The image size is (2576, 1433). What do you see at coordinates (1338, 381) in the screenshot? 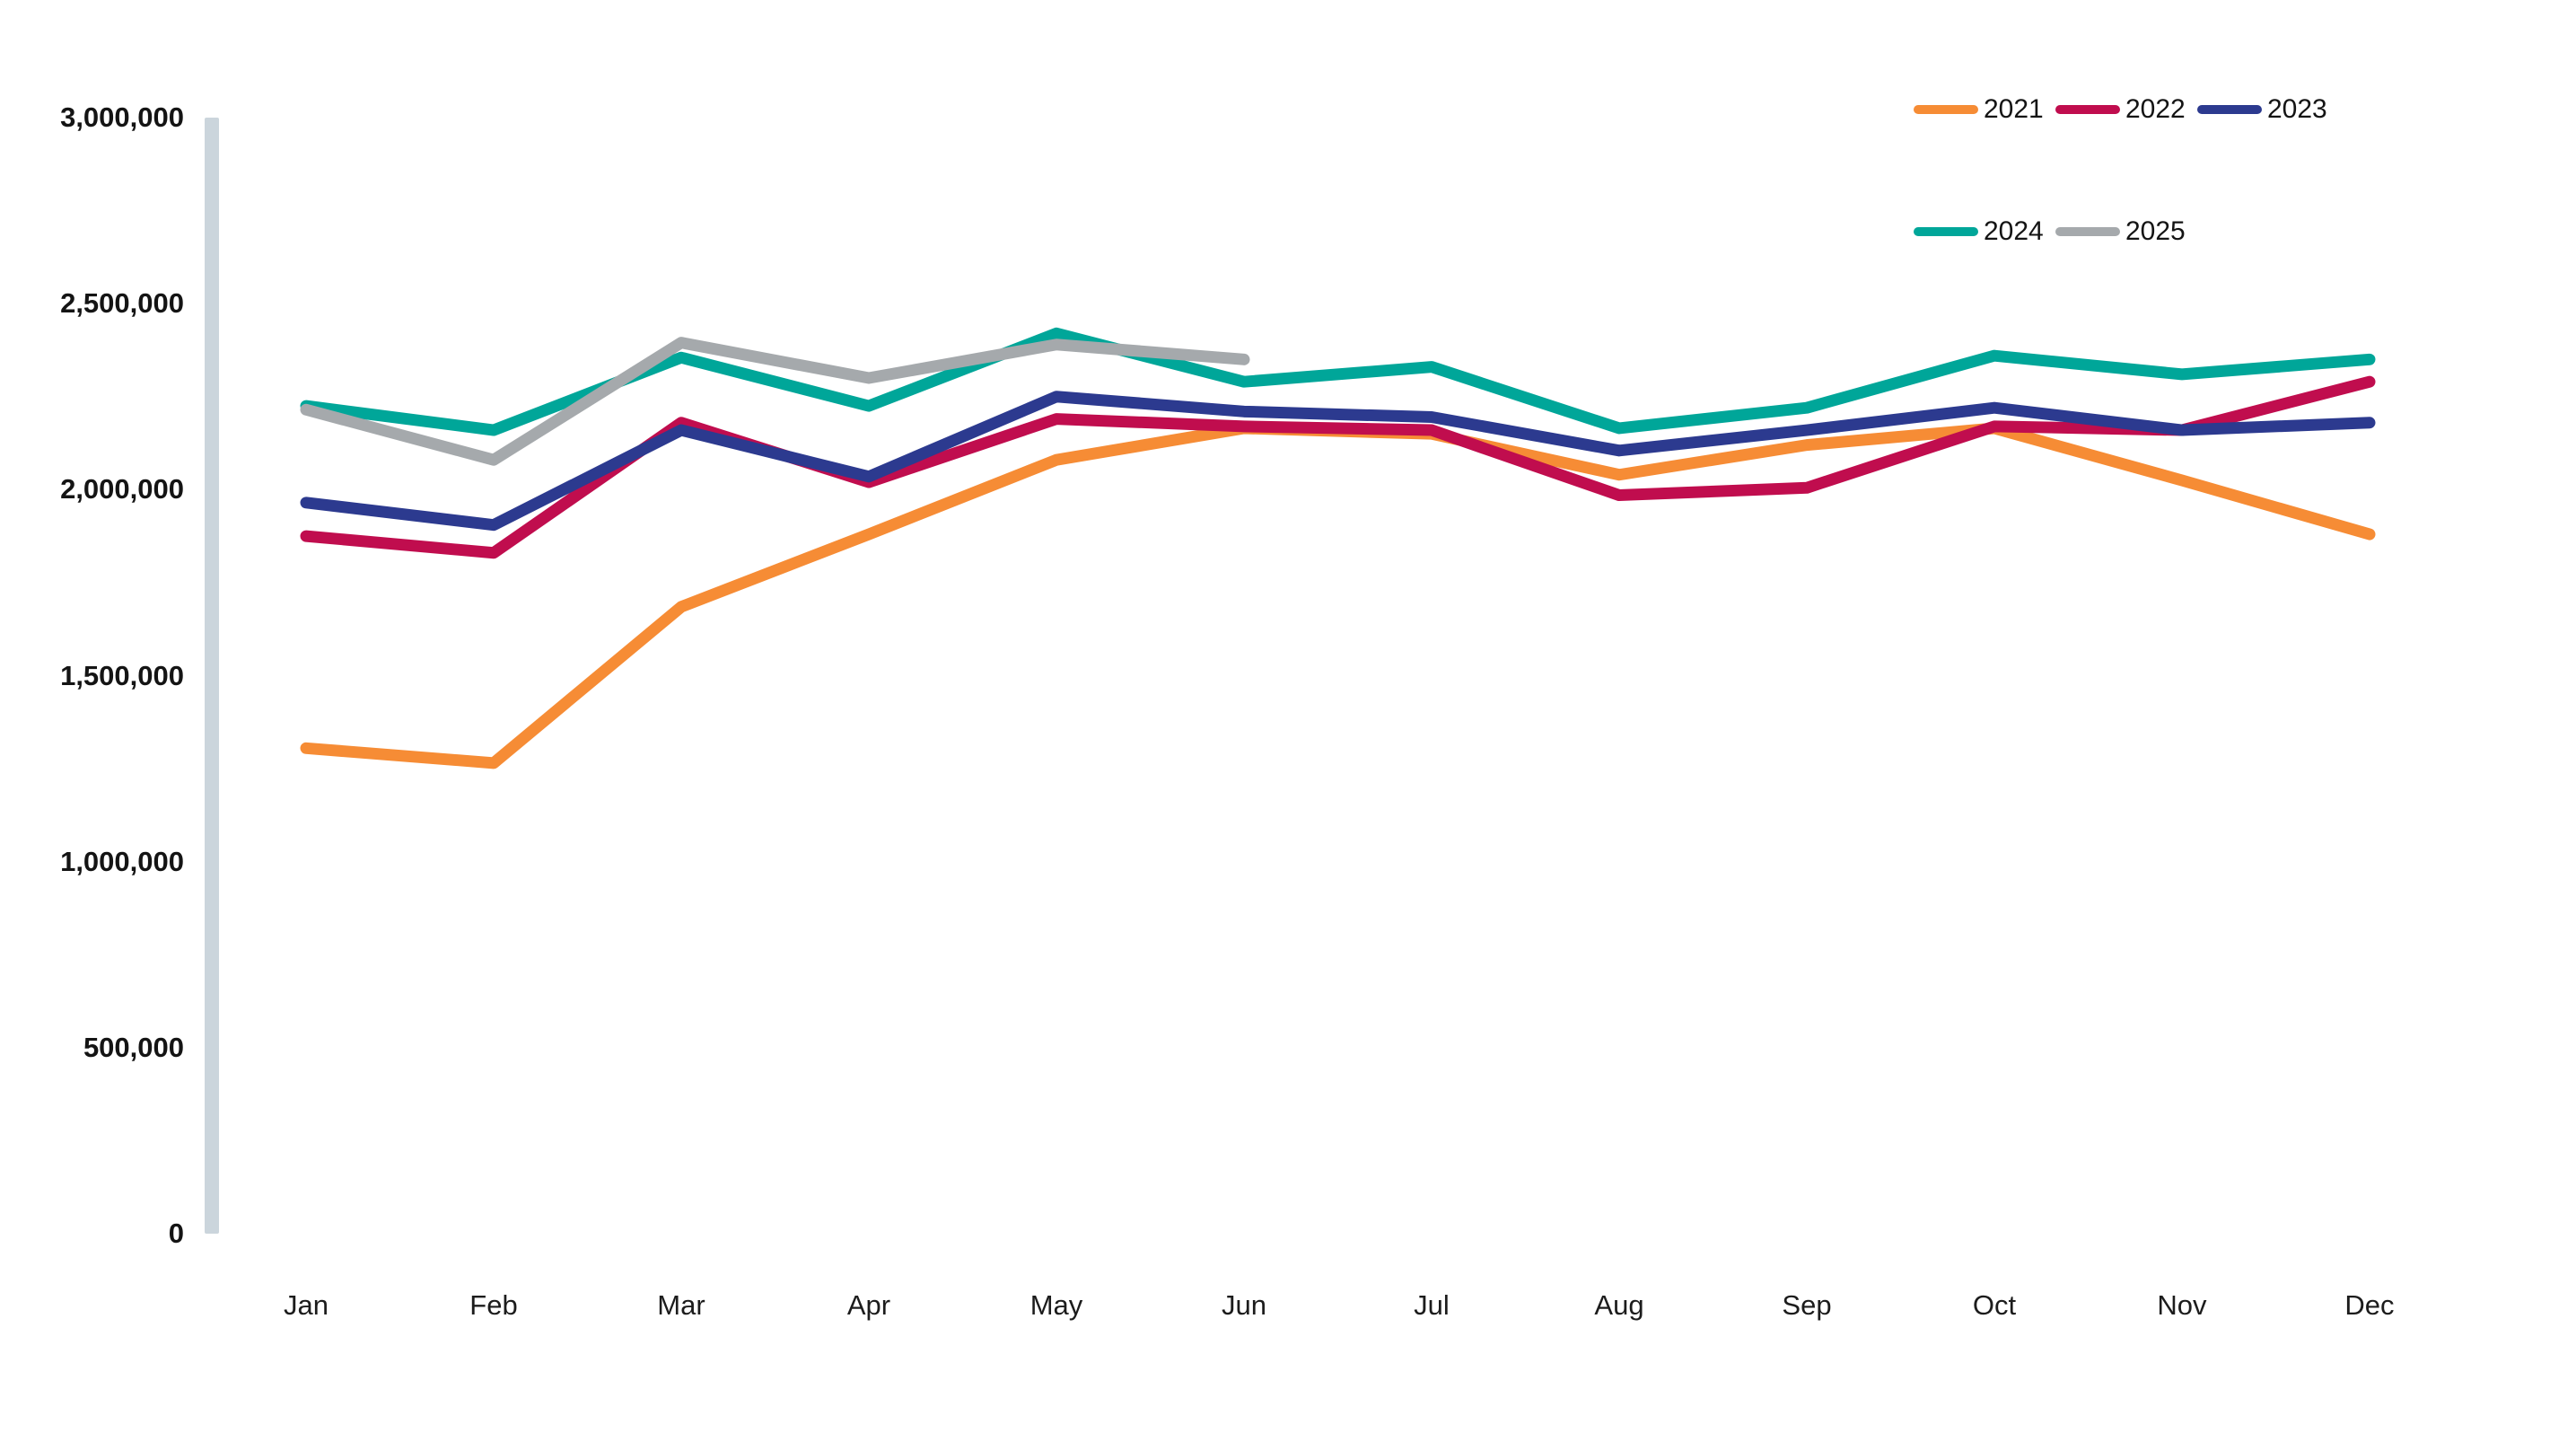
I see `series-line-2024` at bounding box center [1338, 381].